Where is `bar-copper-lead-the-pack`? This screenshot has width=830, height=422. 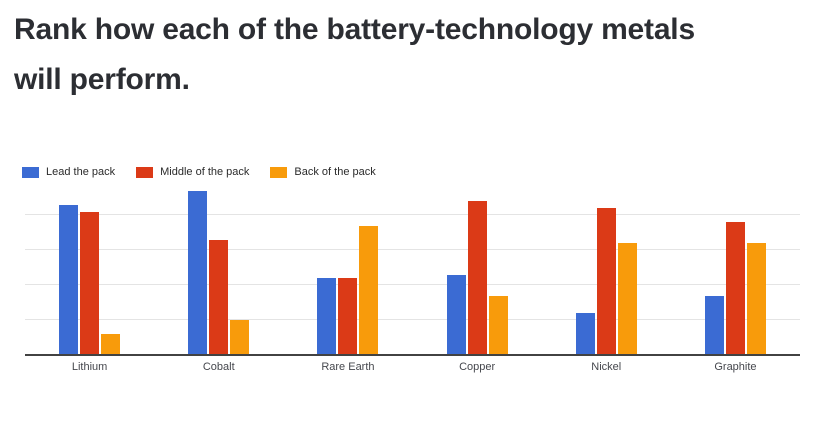
bar-copper-lead-the-pack is located at coordinates (456, 314).